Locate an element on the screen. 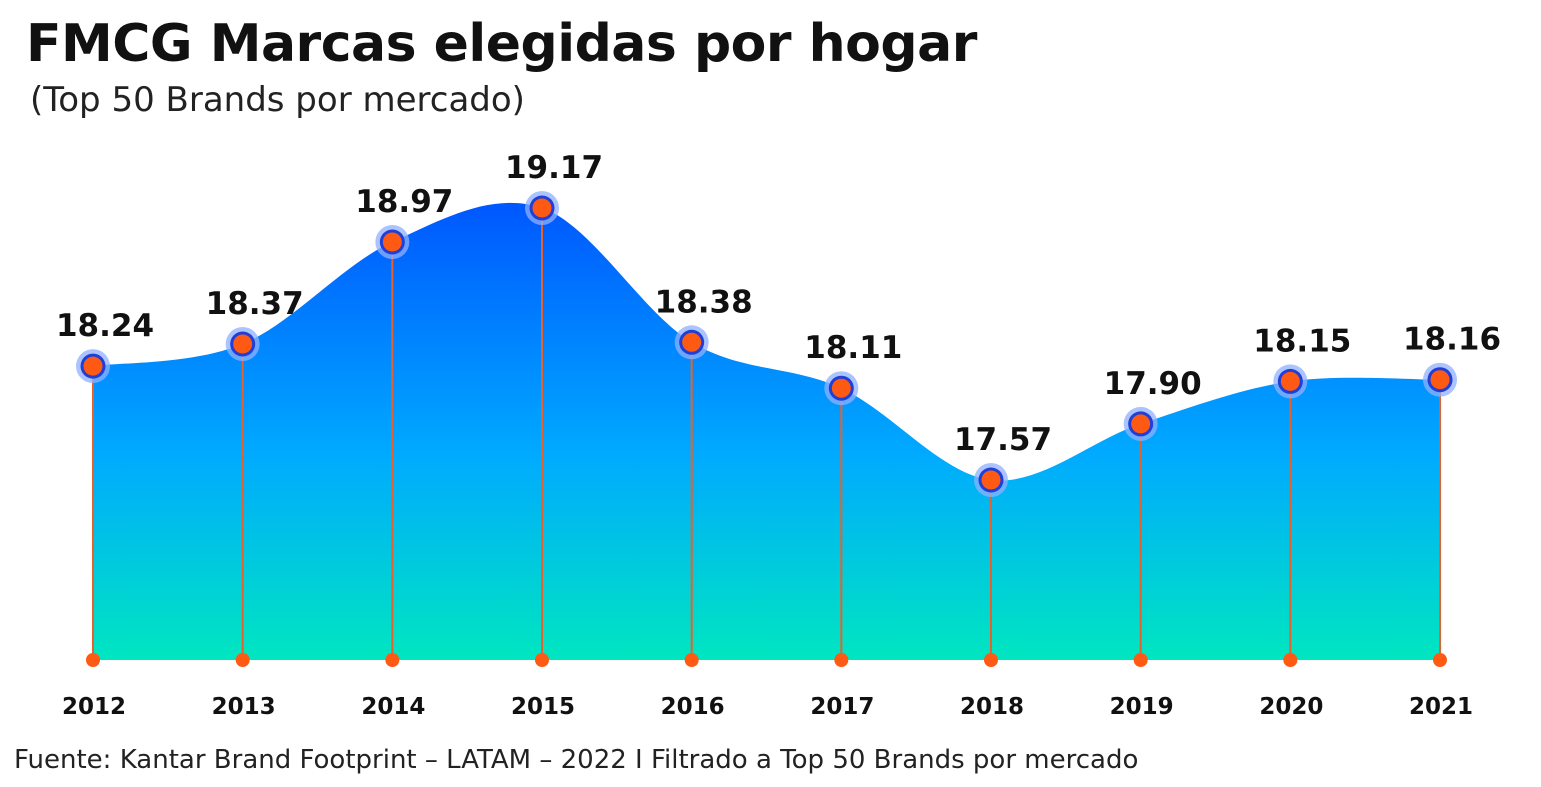 This screenshot has height=787, width=1541. x-tick-label: 2021 is located at coordinates (1441, 707).